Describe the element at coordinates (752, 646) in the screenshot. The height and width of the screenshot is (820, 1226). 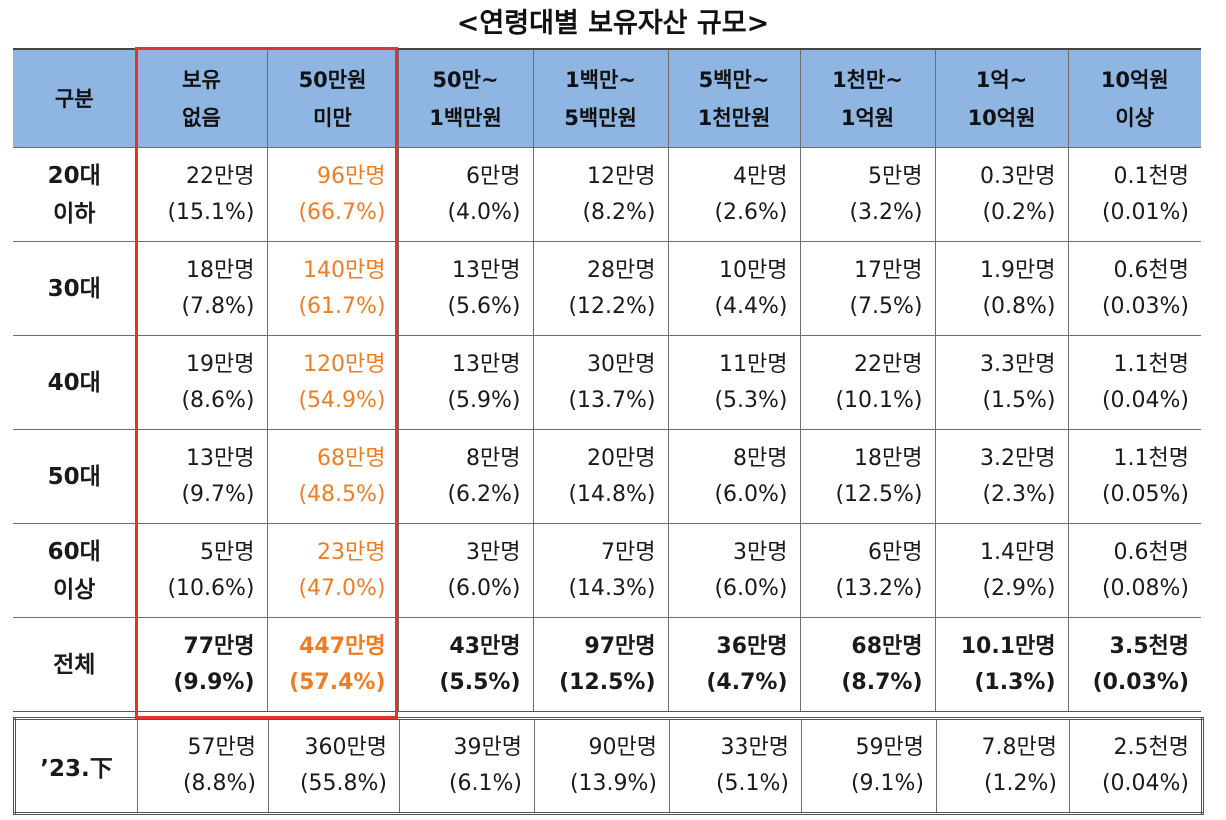
I see `cell-count: 36만명` at that location.